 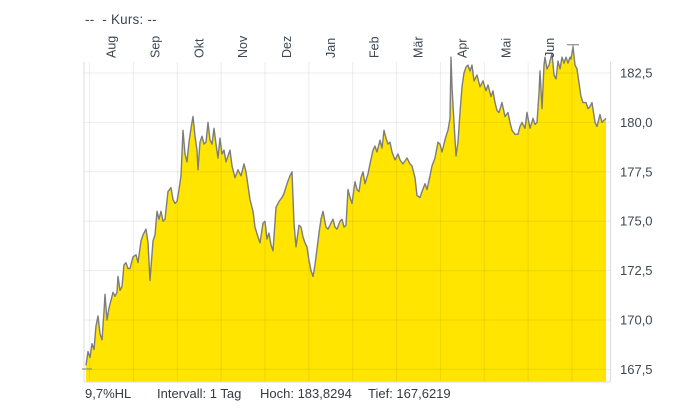 What do you see at coordinates (112, 47) in the screenshot?
I see `x-axis-label: Aug` at bounding box center [112, 47].